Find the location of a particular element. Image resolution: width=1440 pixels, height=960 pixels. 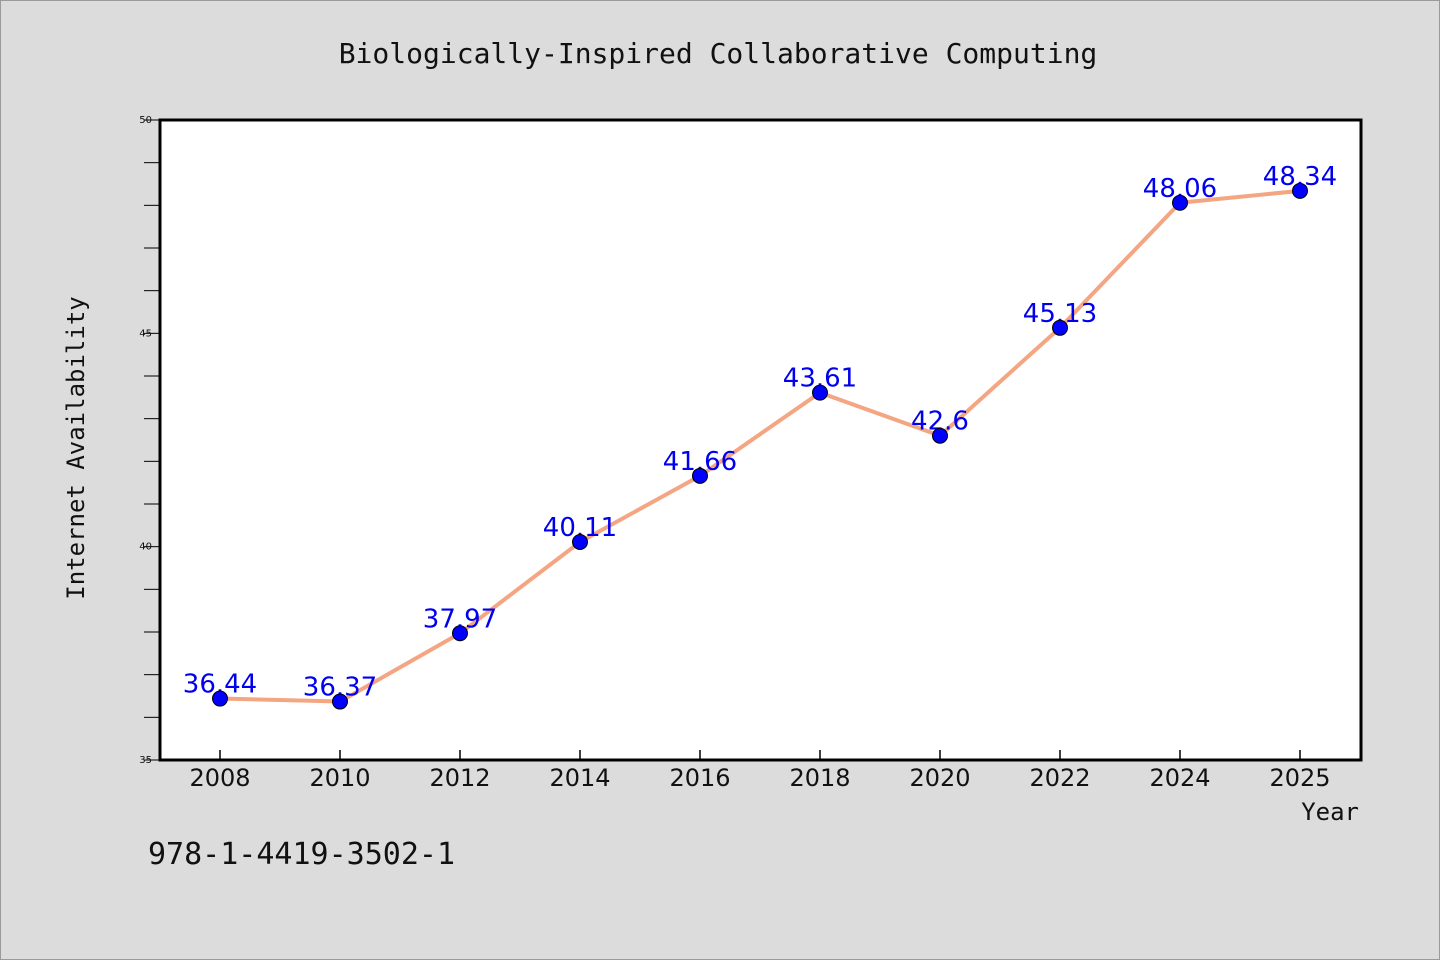

y-tick-label: 40 is located at coordinates (145, 547).